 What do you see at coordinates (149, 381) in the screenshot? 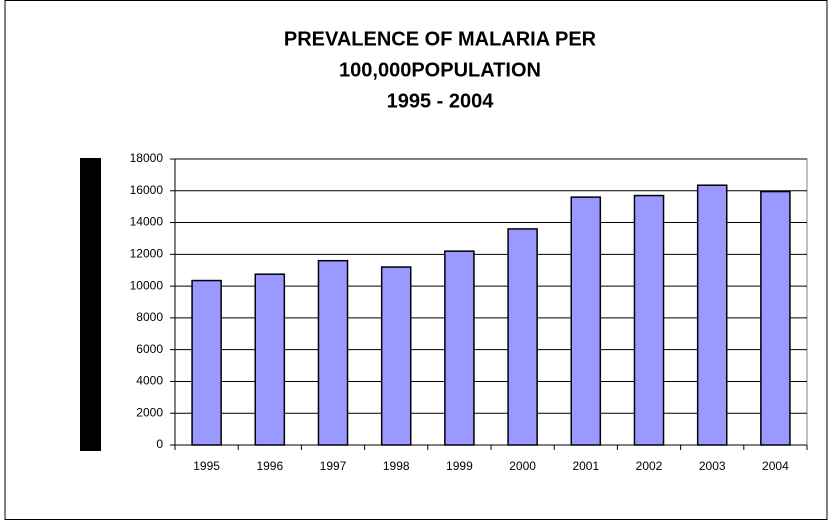
I see `y-tick-label: 4000` at bounding box center [149, 381].